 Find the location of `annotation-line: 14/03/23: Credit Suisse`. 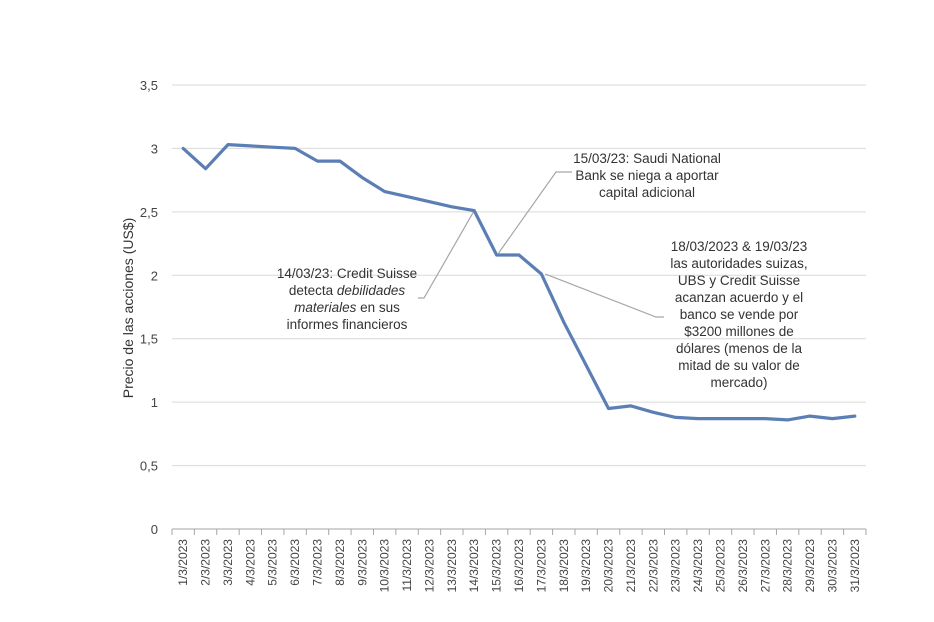

annotation-line: 14/03/23: Credit Suisse is located at coordinates (347, 273).